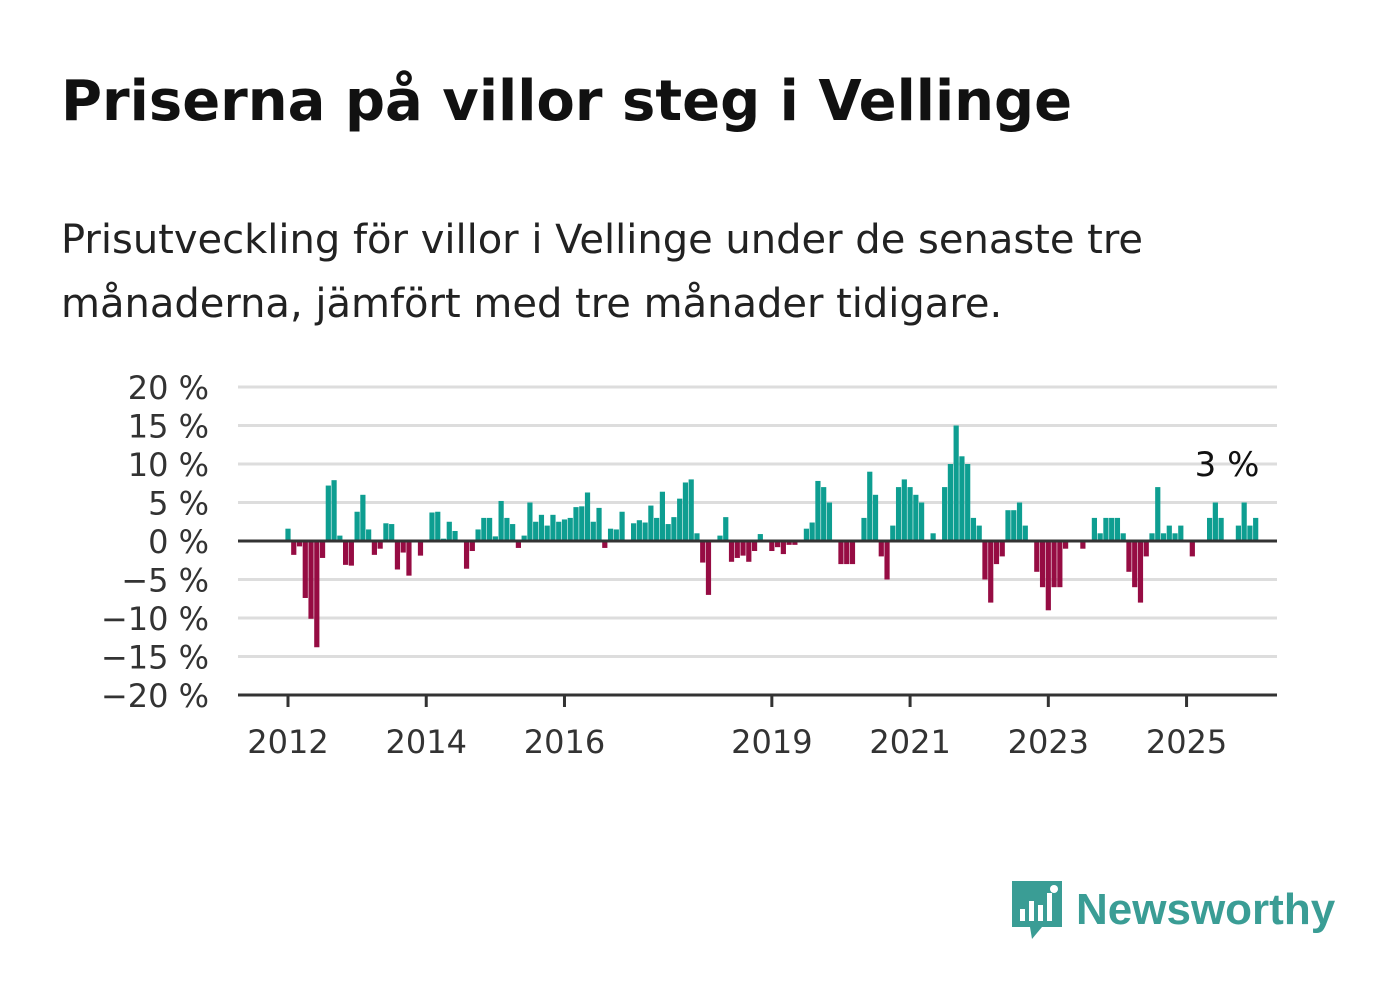 This screenshot has width=1382, height=999. Describe the element at coordinates (165, 581) in the screenshot. I see `y-tick-label: −5 %` at that location.